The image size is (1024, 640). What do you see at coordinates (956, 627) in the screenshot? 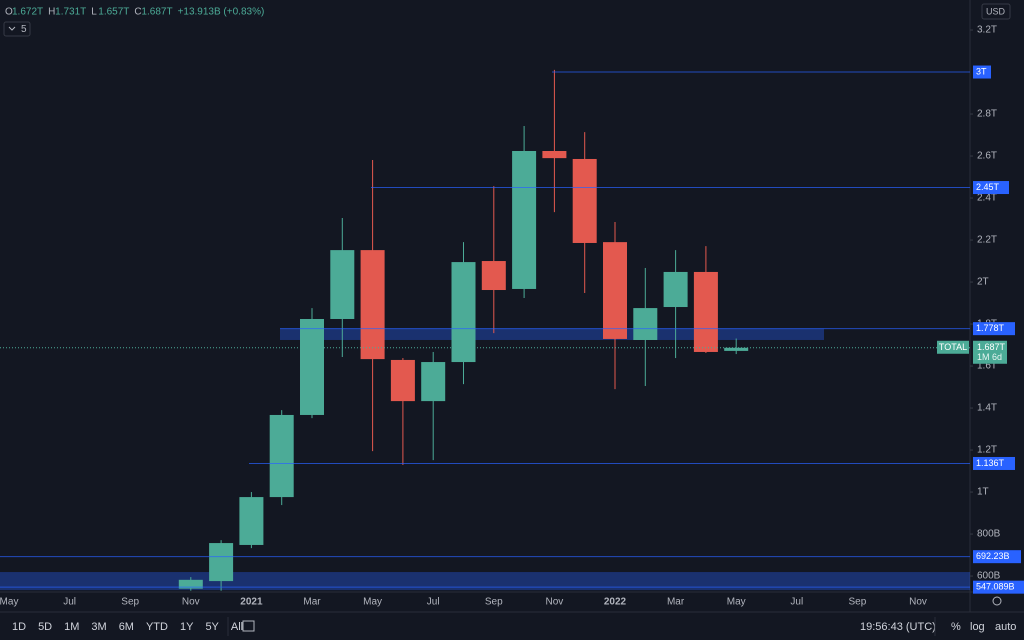
I see `scale-option: %` at bounding box center [956, 627].